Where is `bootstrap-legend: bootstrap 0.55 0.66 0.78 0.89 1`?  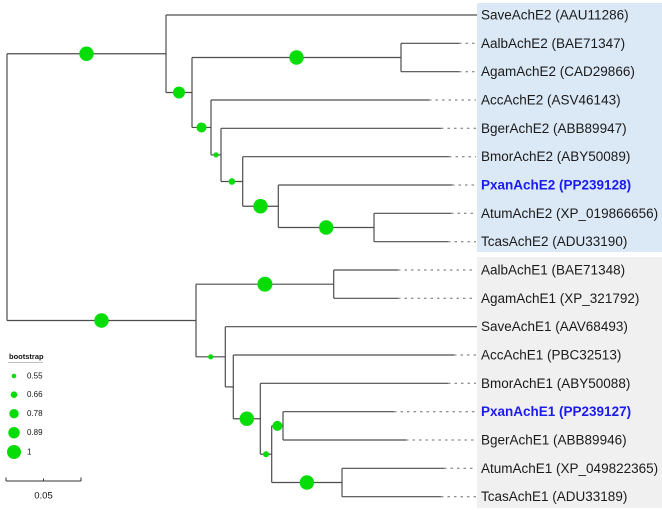
bootstrap-legend: bootstrap 0.55 0.66 0.78 0.89 1 is located at coordinates (25, 405).